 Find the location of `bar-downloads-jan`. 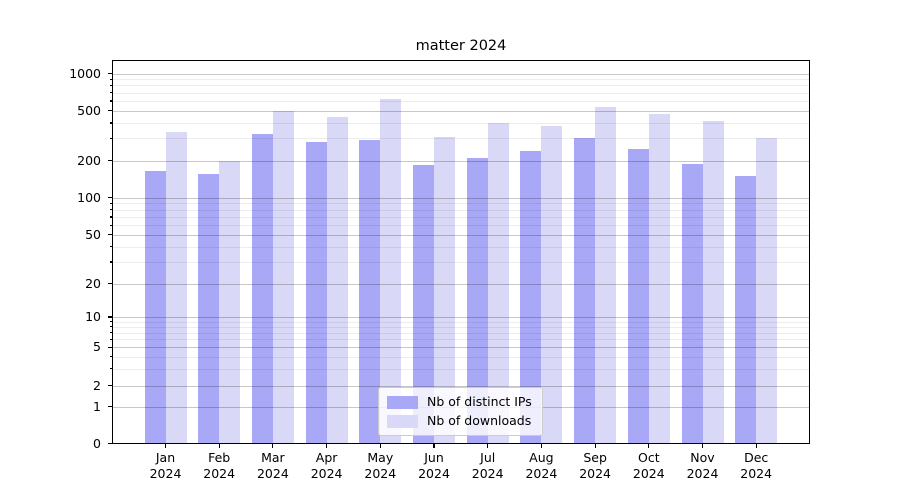

bar-downloads-jan is located at coordinates (176, 288).